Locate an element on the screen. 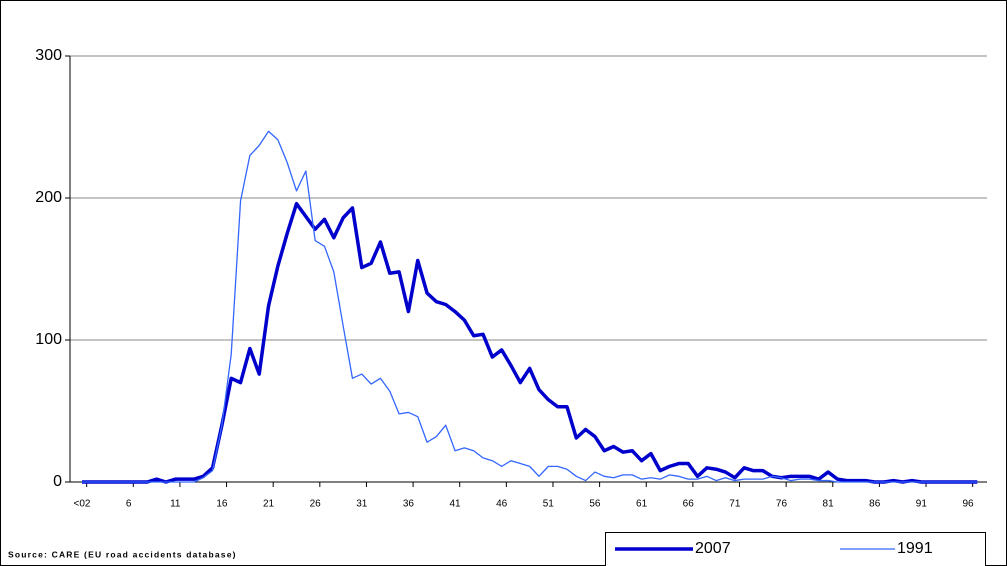 This screenshot has width=1007, height=566. x-tick-label: 66 is located at coordinates (689, 504).